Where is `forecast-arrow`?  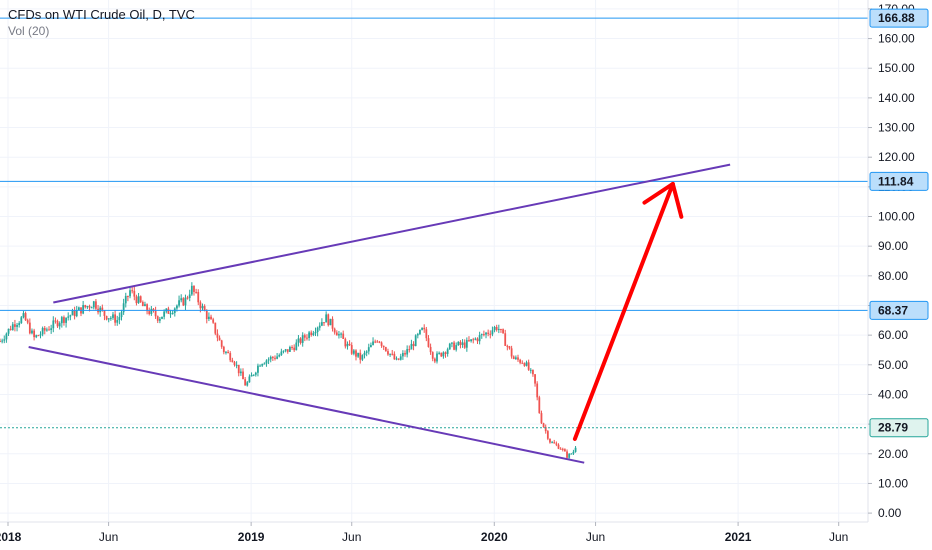 forecast-arrow is located at coordinates (628, 311).